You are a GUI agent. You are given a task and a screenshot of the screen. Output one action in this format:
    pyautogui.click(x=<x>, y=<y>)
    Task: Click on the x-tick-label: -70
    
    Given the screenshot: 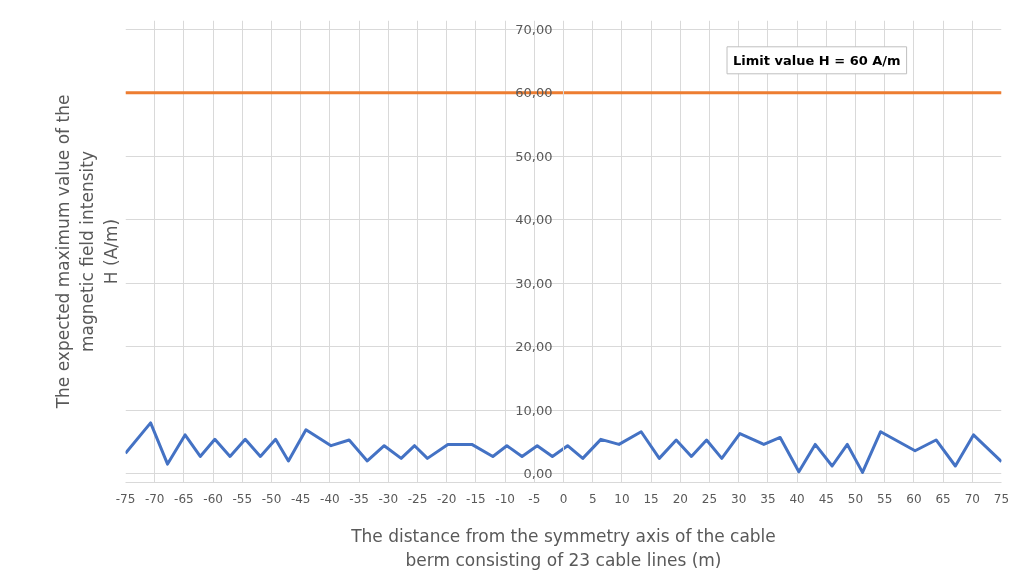 What is the action you would take?
    pyautogui.click(x=154, y=498)
    